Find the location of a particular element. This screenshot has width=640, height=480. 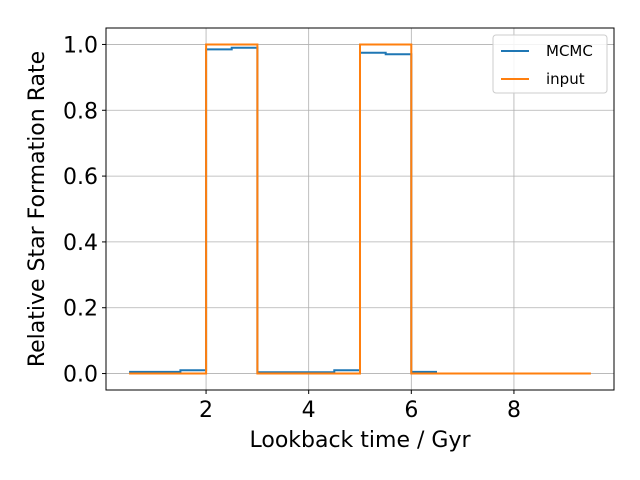

legend-label-input: input is located at coordinates (565, 79).